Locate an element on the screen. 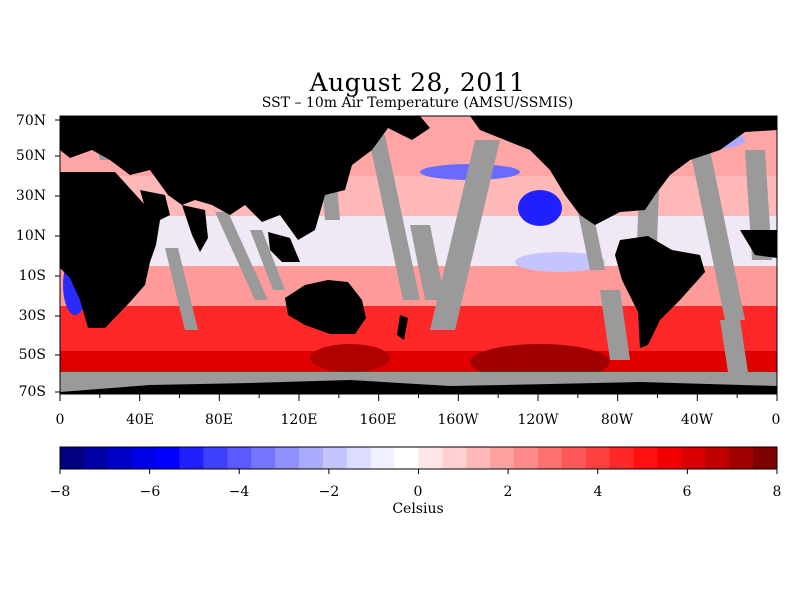  map-title: August 28, 2011 is located at coordinates (417, 82).